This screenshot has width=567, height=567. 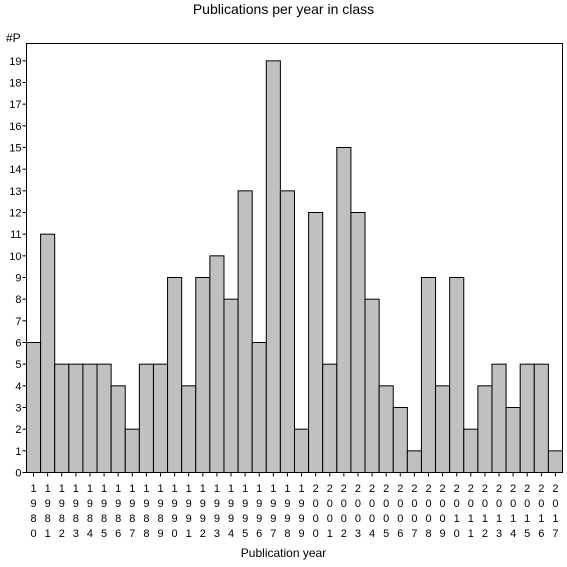 I want to click on bar-1992, so click(x=203, y=375).